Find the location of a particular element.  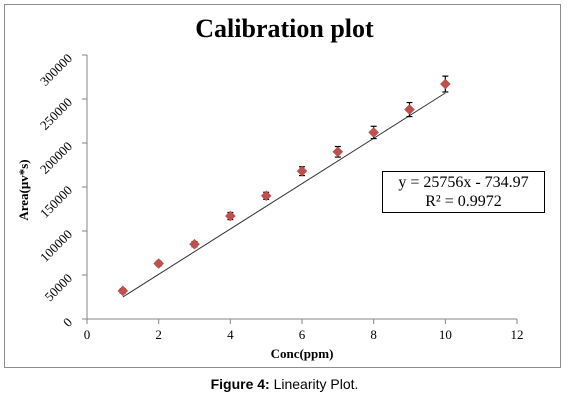

y-axis-title: Area(μv*s) is located at coordinates (23, 189).